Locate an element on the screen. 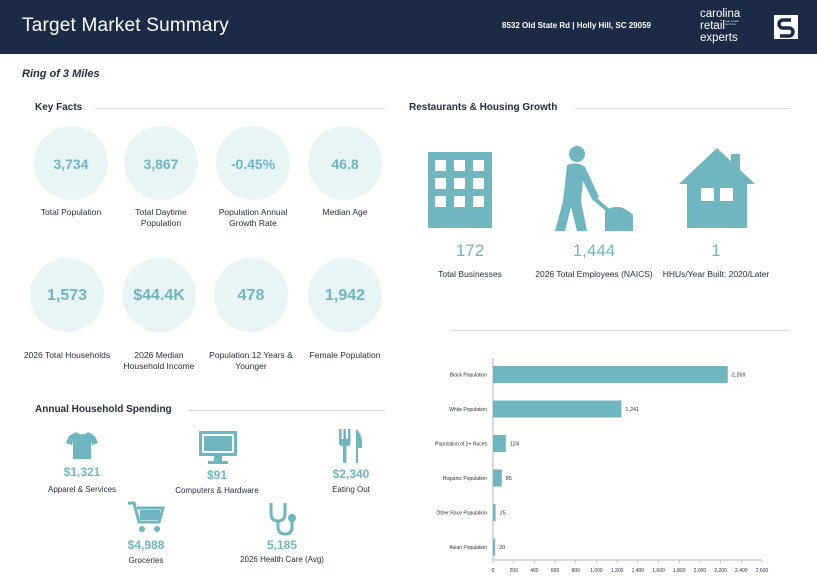  fact-label: Population 12 Years & Younger is located at coordinates (251, 360).